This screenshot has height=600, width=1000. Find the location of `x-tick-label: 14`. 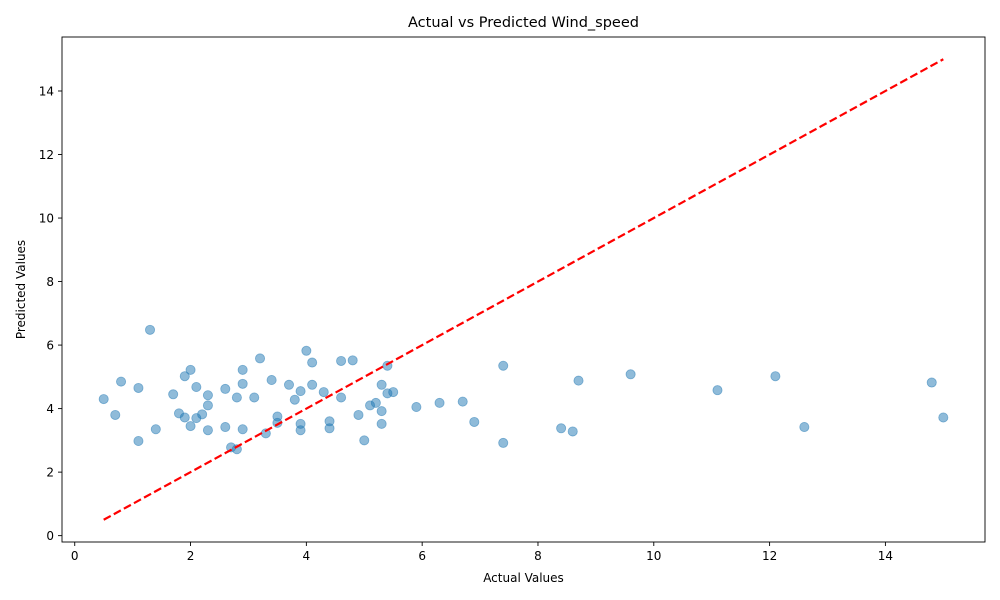

x-tick-label: 14 is located at coordinates (885, 556).